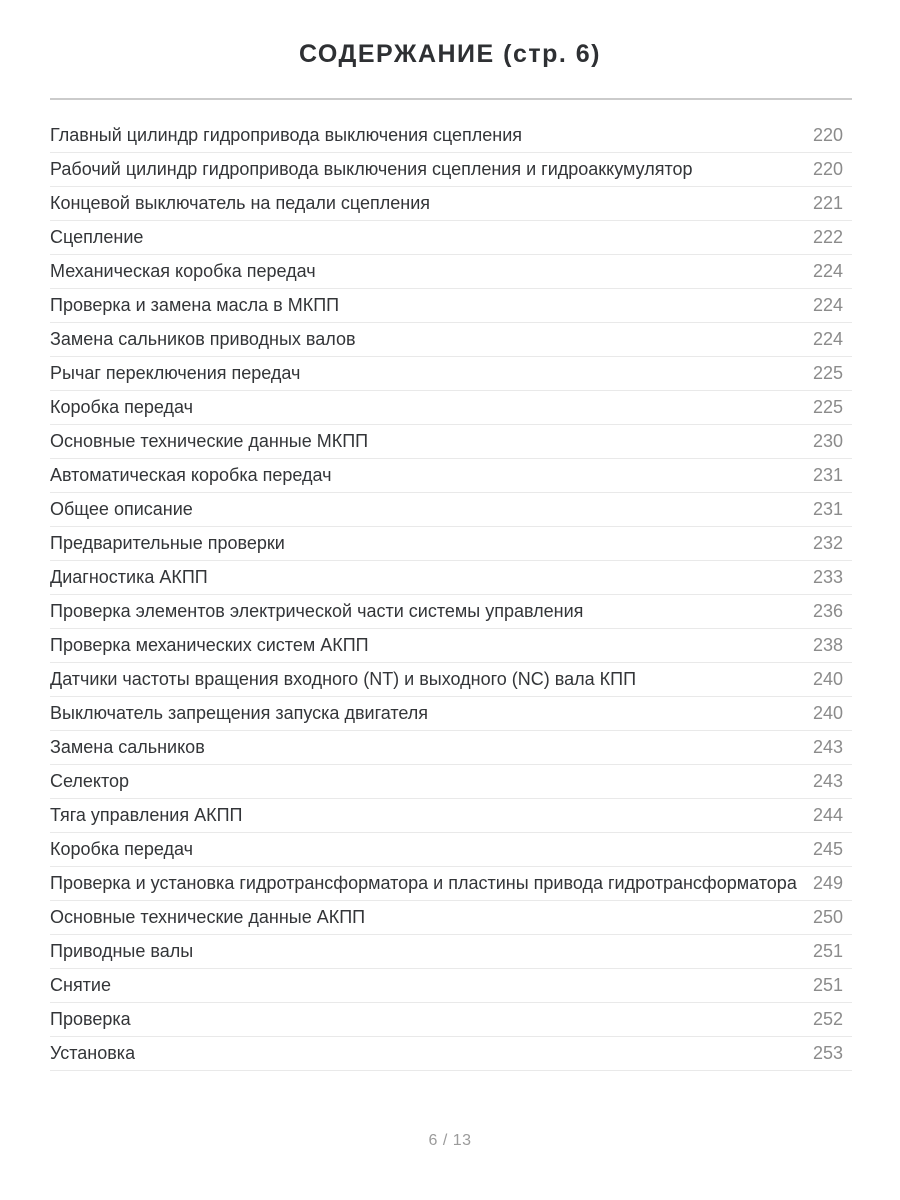 This screenshot has height=1200, width=900. Describe the element at coordinates (97, 237) in the screenshot. I see `toc-entry-label: Сцепление` at that location.